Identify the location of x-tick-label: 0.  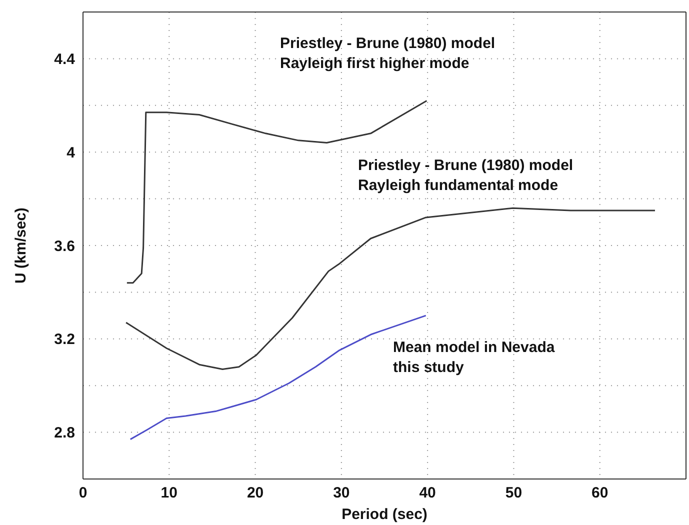
(83, 493).